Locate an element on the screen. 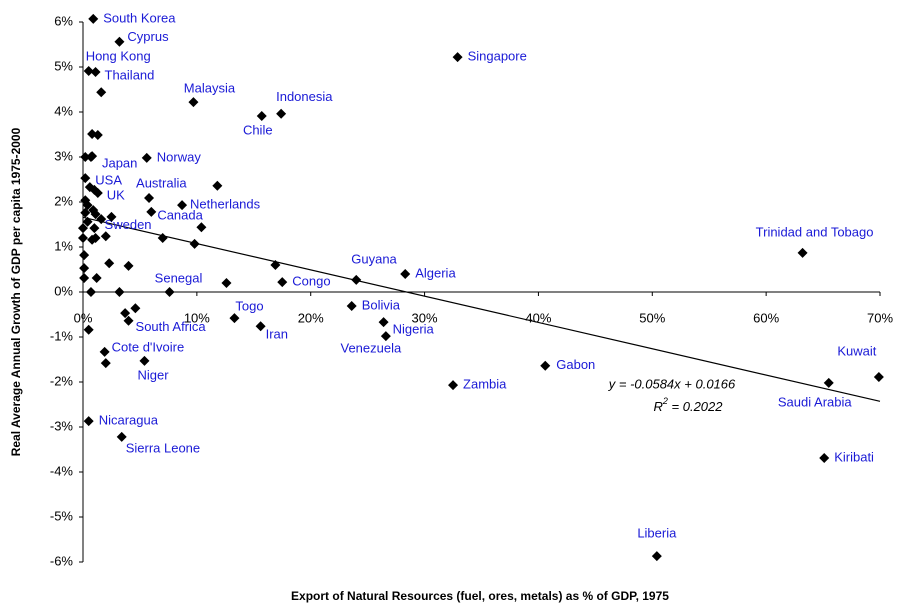 The image size is (897, 607). x-tick-label: 10% is located at coordinates (197, 317).